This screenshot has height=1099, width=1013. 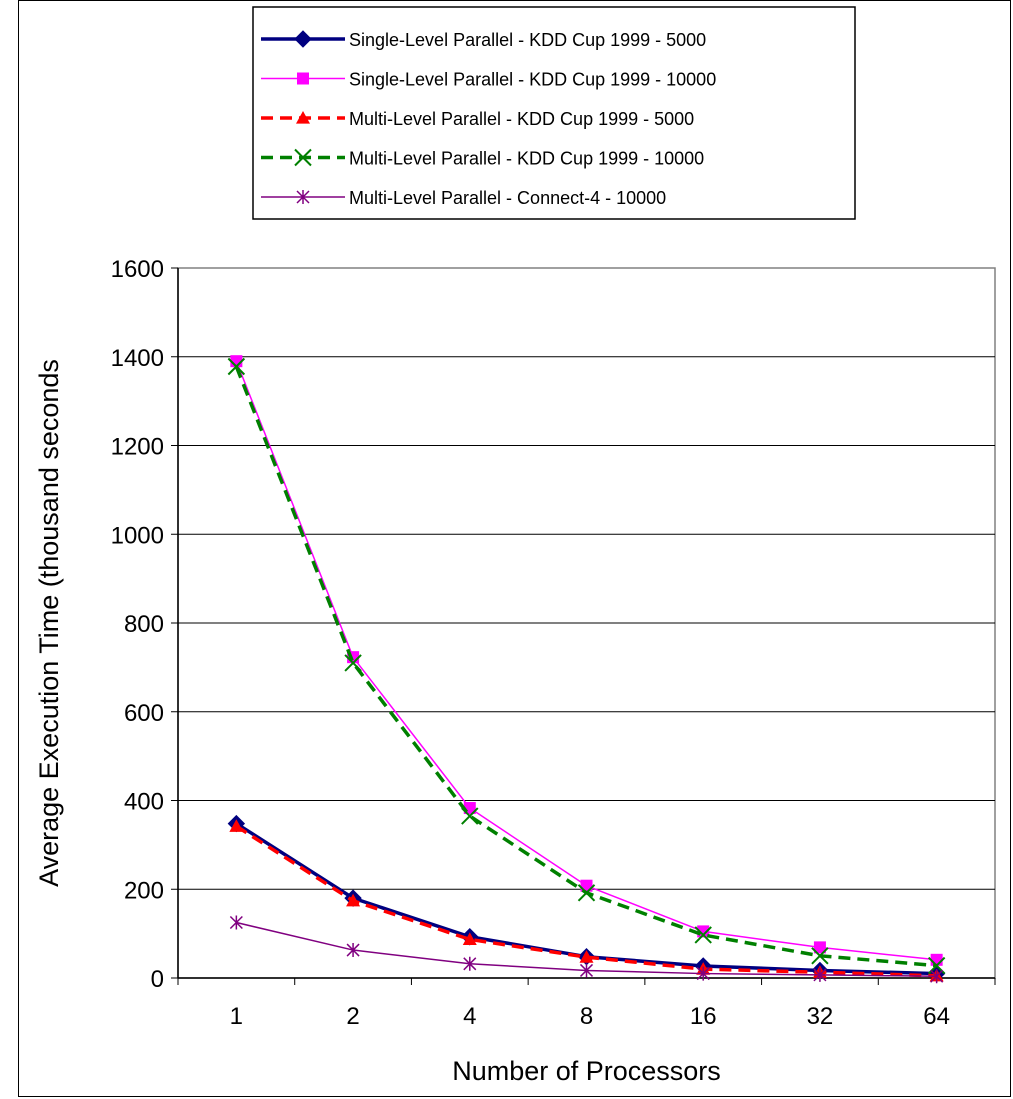 What do you see at coordinates (137, 447) in the screenshot?
I see `y-tick-label: 1200` at bounding box center [137, 447].